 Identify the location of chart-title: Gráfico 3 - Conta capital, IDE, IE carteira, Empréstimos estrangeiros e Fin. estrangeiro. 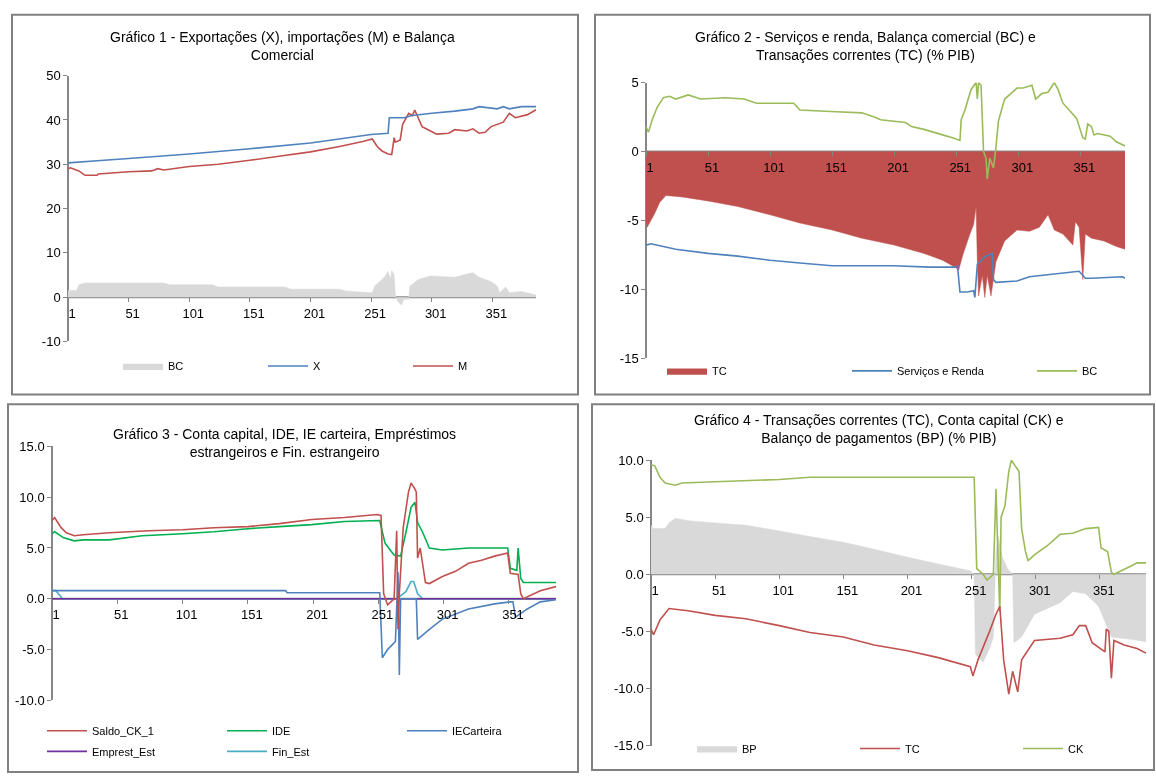
(285, 443).